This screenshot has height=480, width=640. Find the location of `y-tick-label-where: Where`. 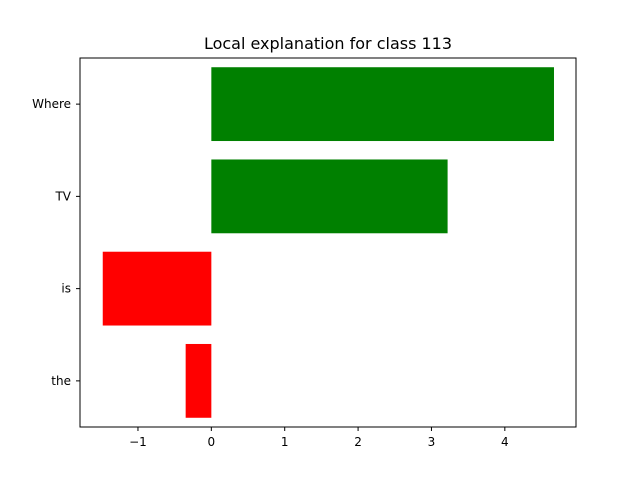

y-tick-label-where: Where is located at coordinates (51, 104).